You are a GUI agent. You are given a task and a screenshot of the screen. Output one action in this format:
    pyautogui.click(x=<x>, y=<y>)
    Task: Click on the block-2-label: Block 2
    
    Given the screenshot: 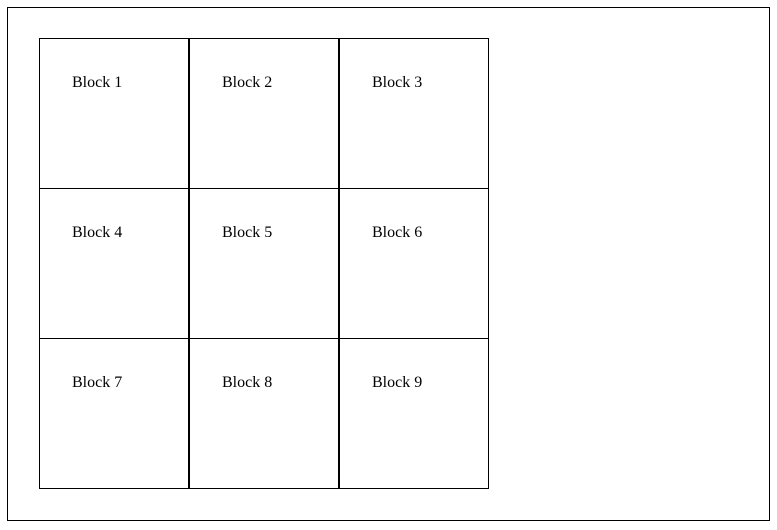 What is the action you would take?
    pyautogui.click(x=247, y=82)
    